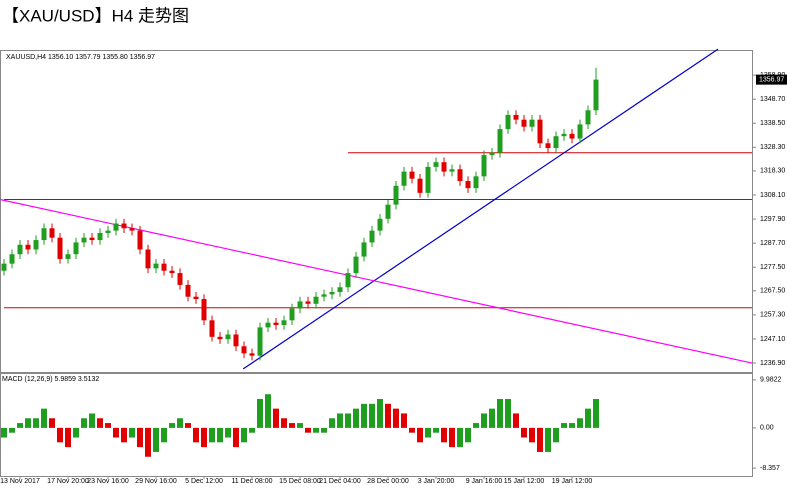 This screenshot has width=787, height=488. I want to click on x-tick-label: 29 Nov 16:00, so click(156, 481).